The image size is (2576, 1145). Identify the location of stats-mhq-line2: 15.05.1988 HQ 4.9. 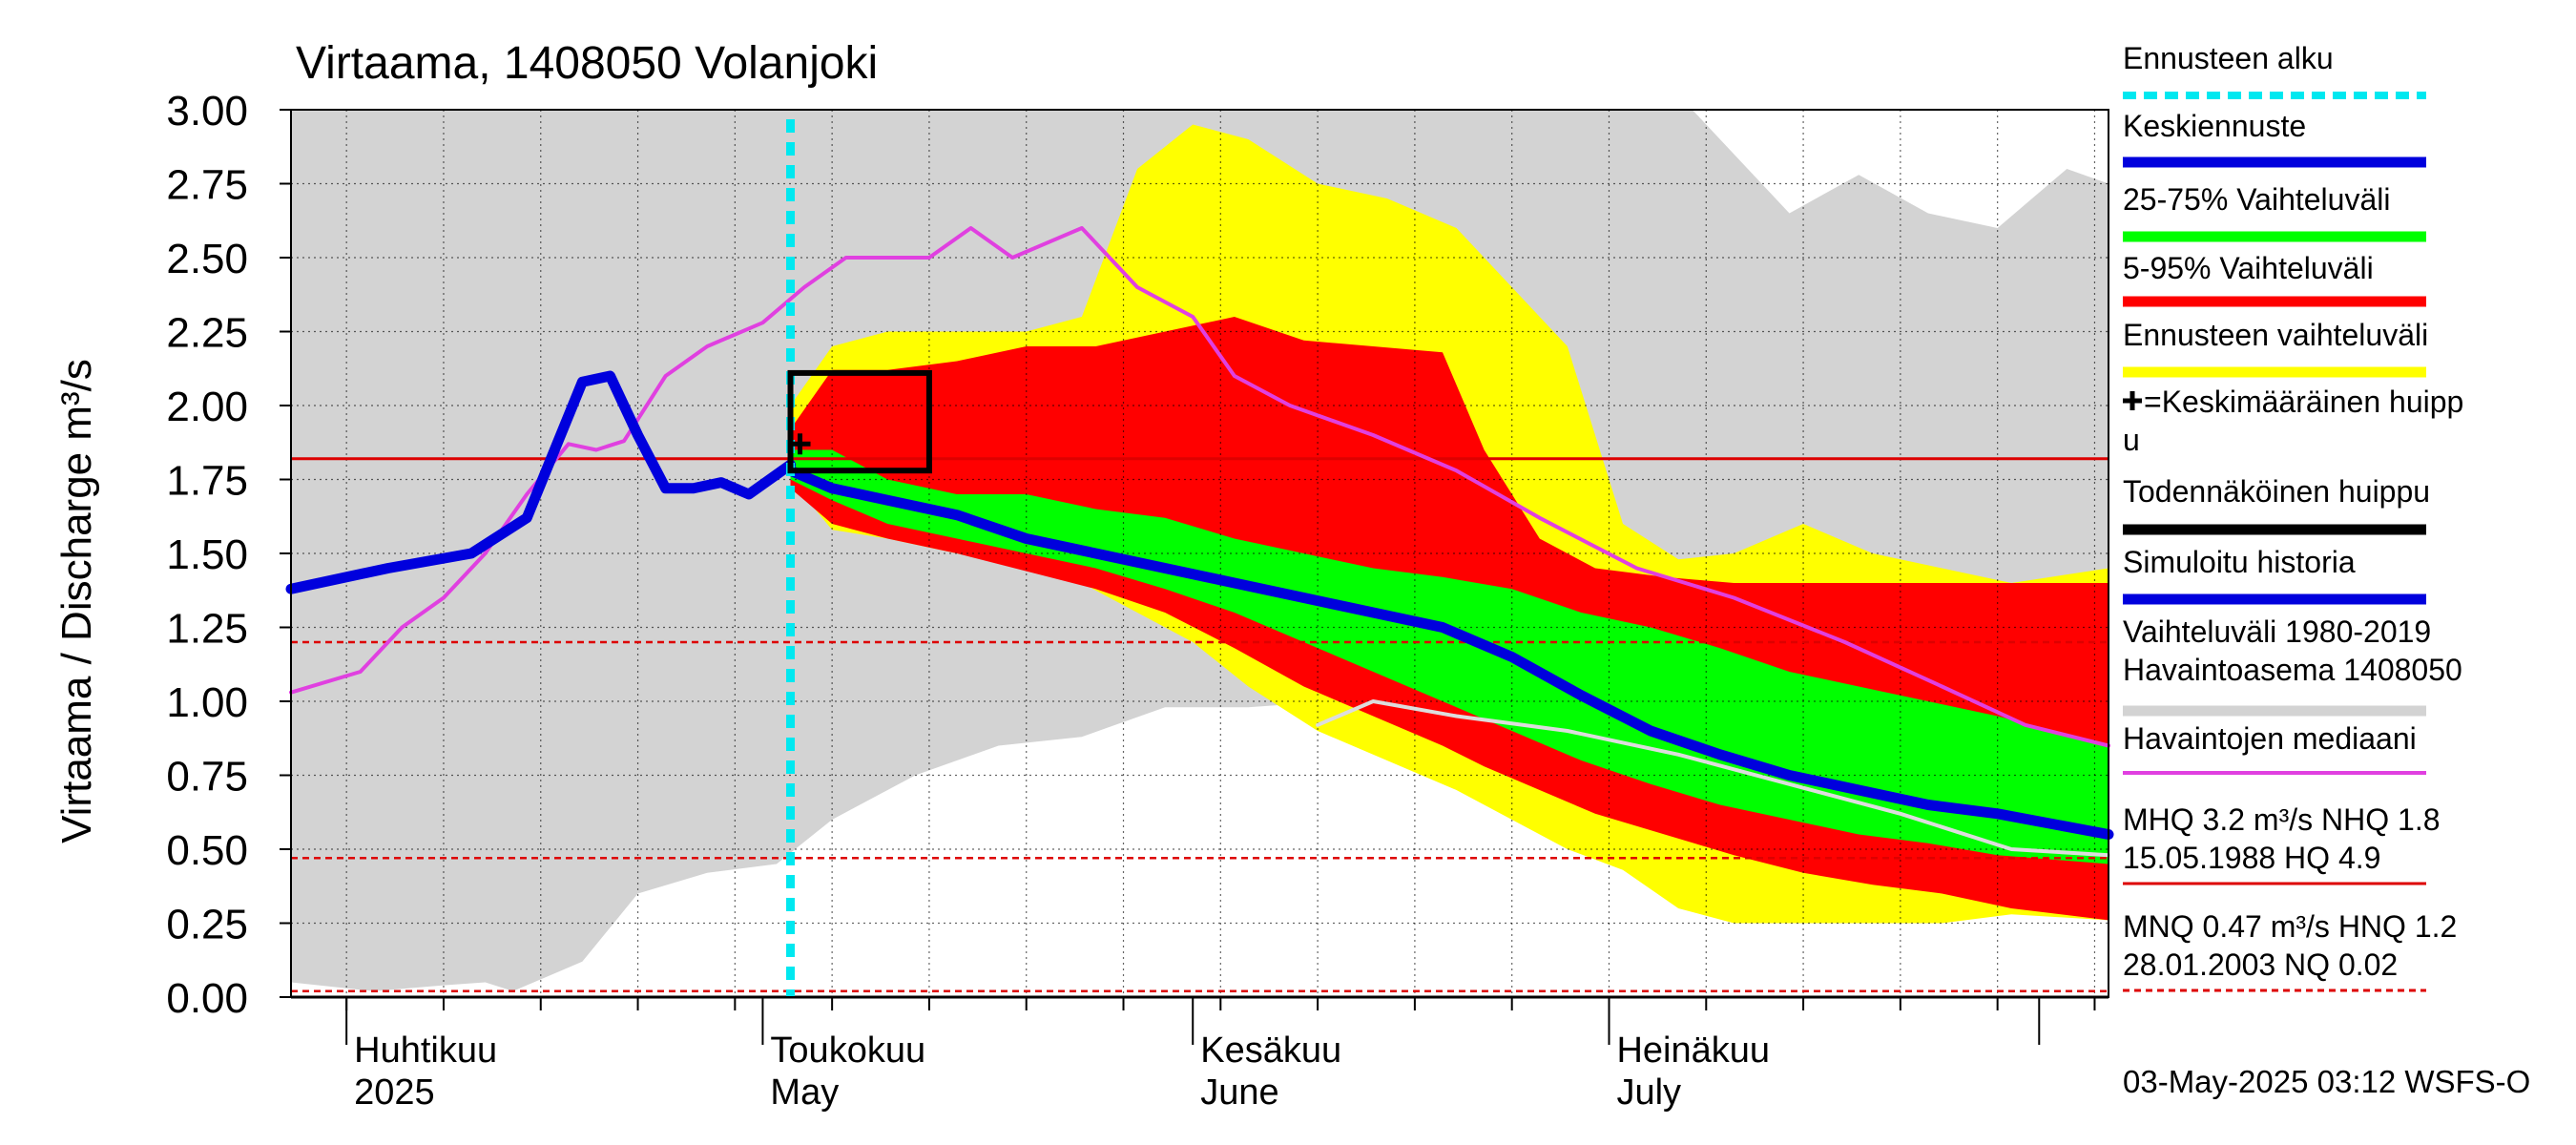
(2251, 858).